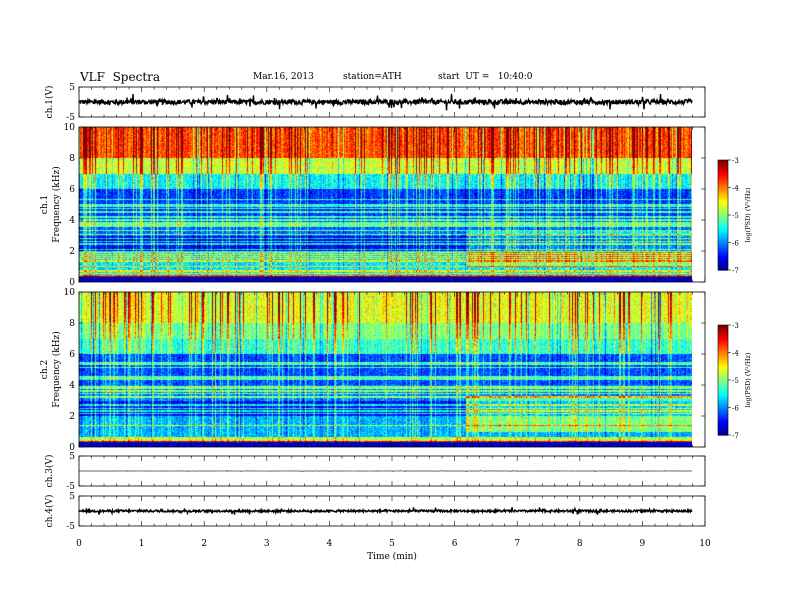 The height and width of the screenshot is (612, 792). Describe the element at coordinates (748, 379) in the screenshot. I see `ch2-spectrogram-colorbar-label: log(PSD) (V²/Hz)` at that location.